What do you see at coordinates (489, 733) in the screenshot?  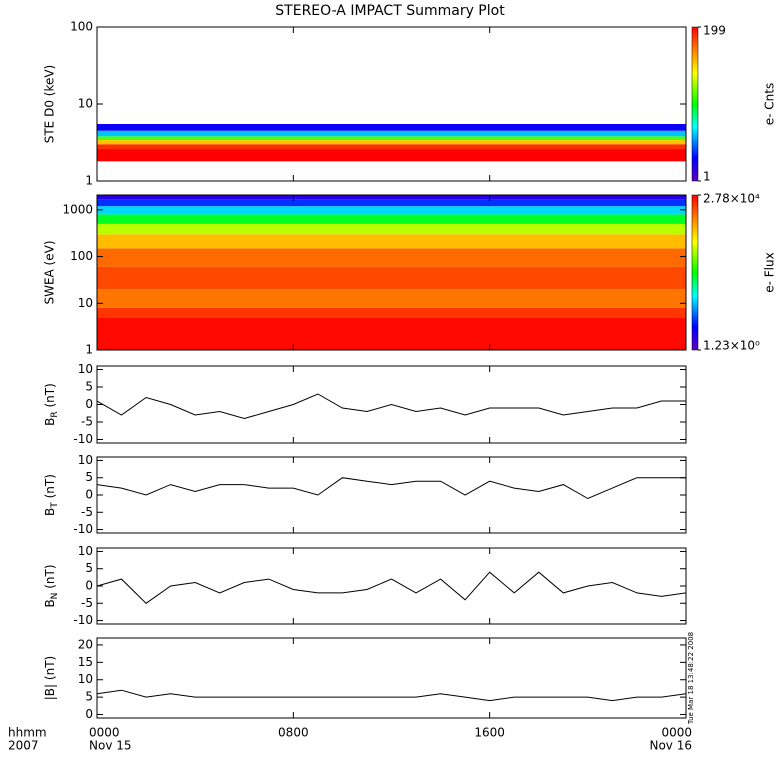 I see `x-tick-label: 1600` at bounding box center [489, 733].